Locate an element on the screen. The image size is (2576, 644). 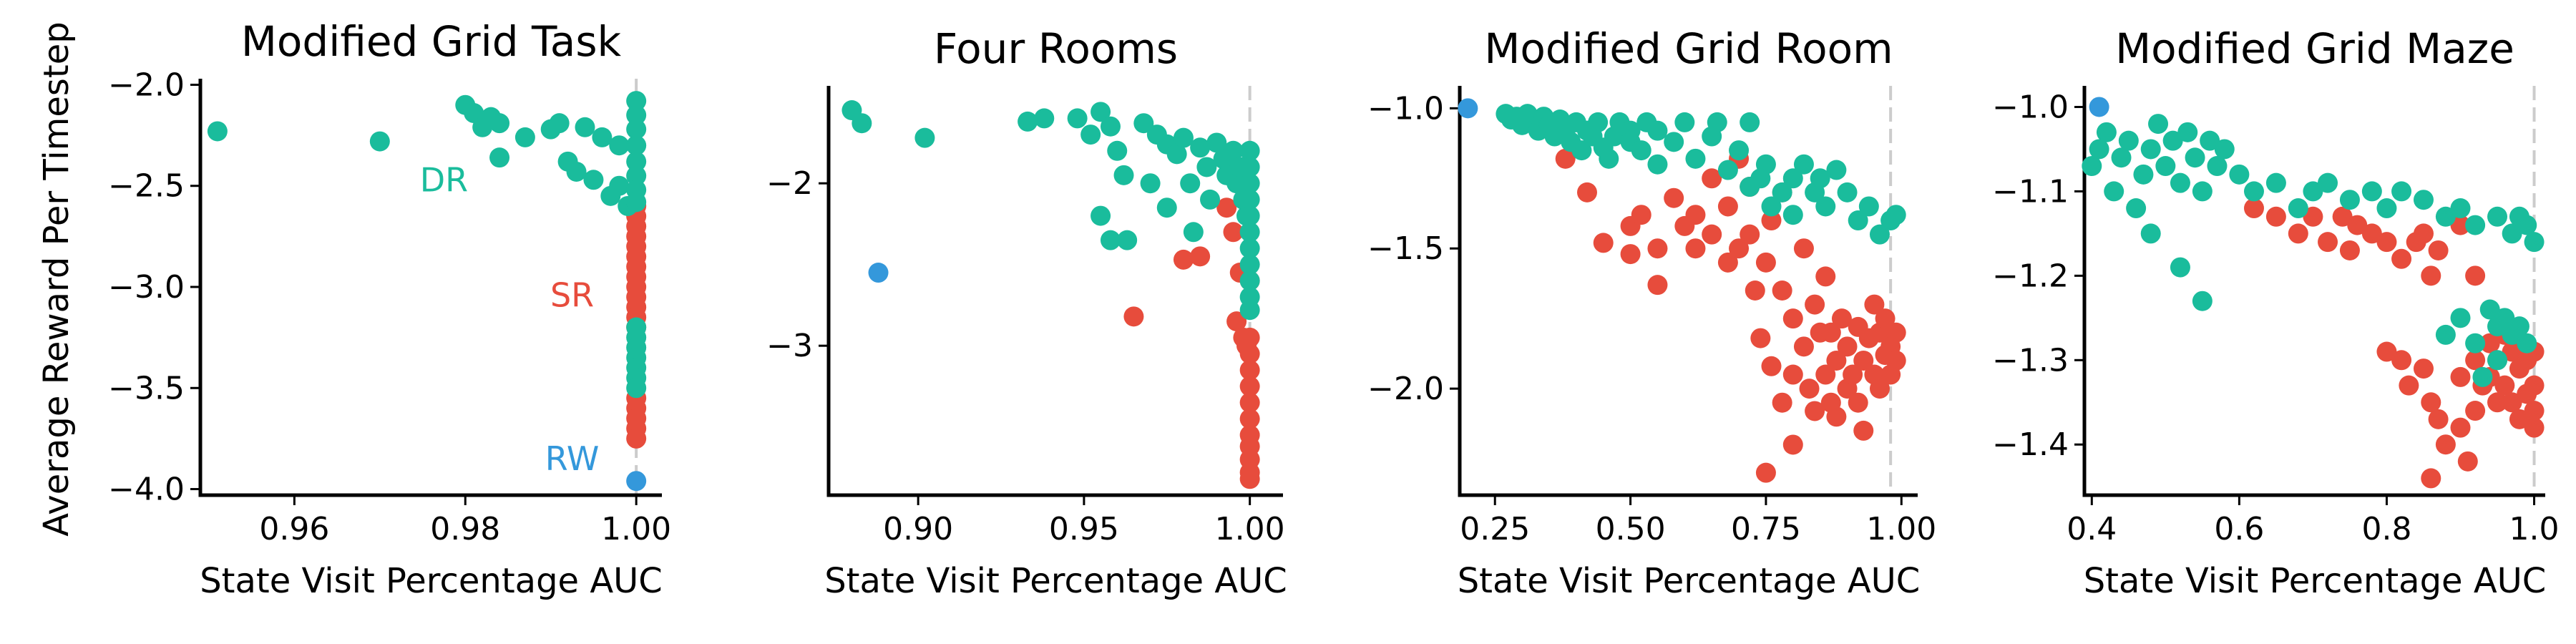
y-tick-label: −1.5 is located at coordinates (1405, 248).